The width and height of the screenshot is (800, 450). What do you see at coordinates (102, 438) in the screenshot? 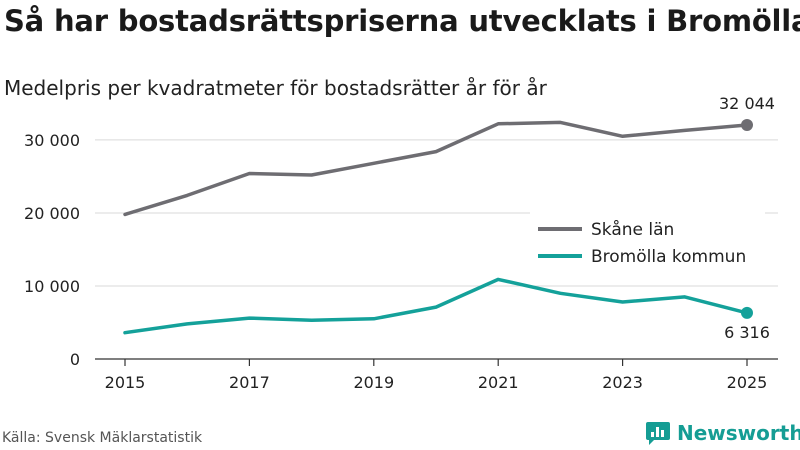
I see `source-note: Källa: Svensk Mäklarstatistik` at bounding box center [102, 438].